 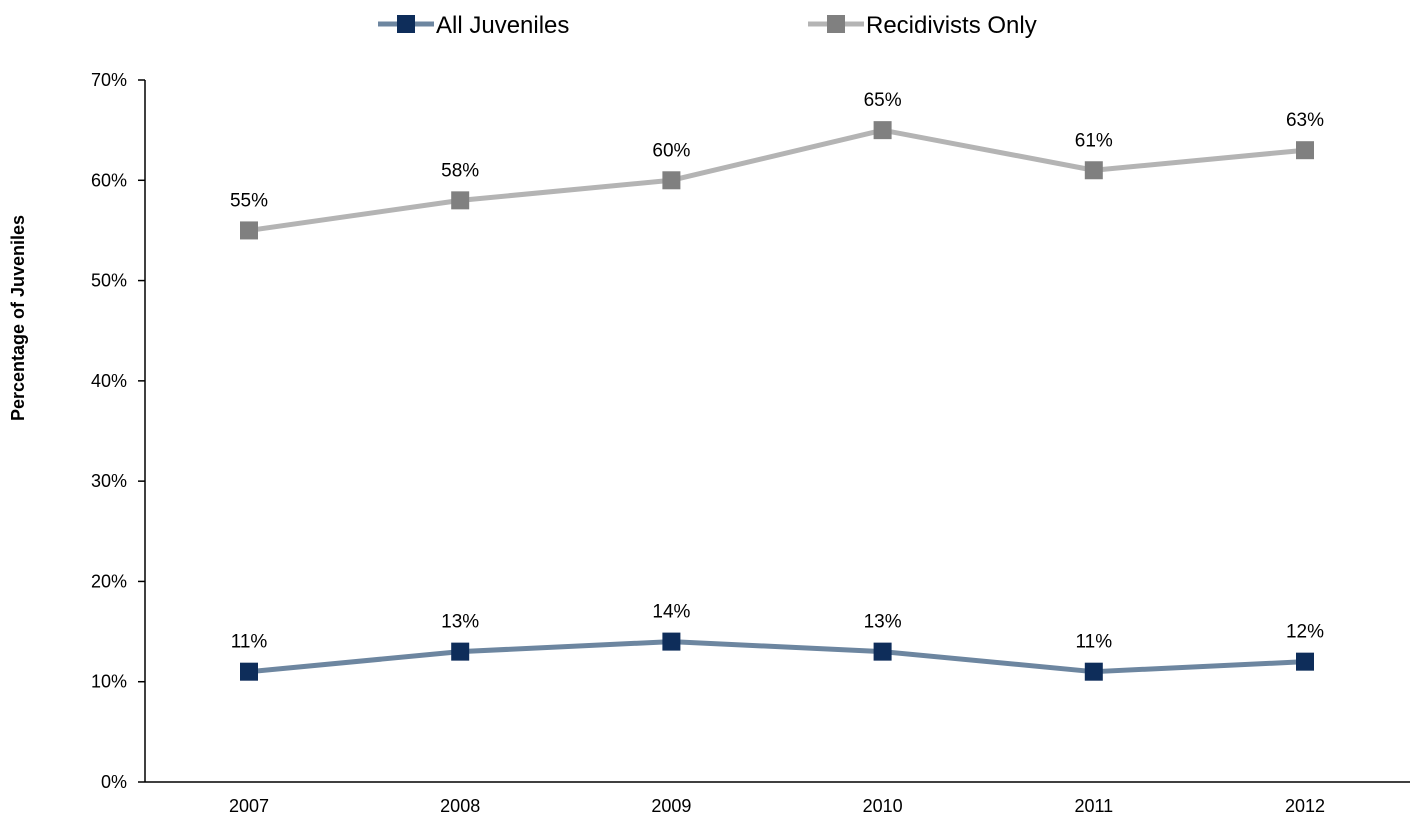 I want to click on y-tick-label: 0%, so click(x=114, y=782).